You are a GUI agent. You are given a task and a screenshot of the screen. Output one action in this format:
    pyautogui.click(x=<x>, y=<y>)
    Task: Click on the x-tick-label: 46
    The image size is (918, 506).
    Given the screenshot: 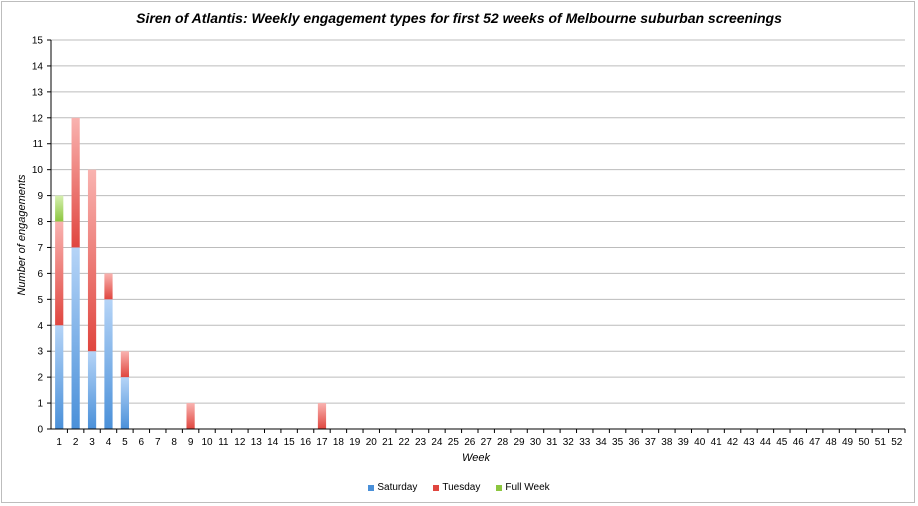 What is the action you would take?
    pyautogui.click(x=799, y=442)
    